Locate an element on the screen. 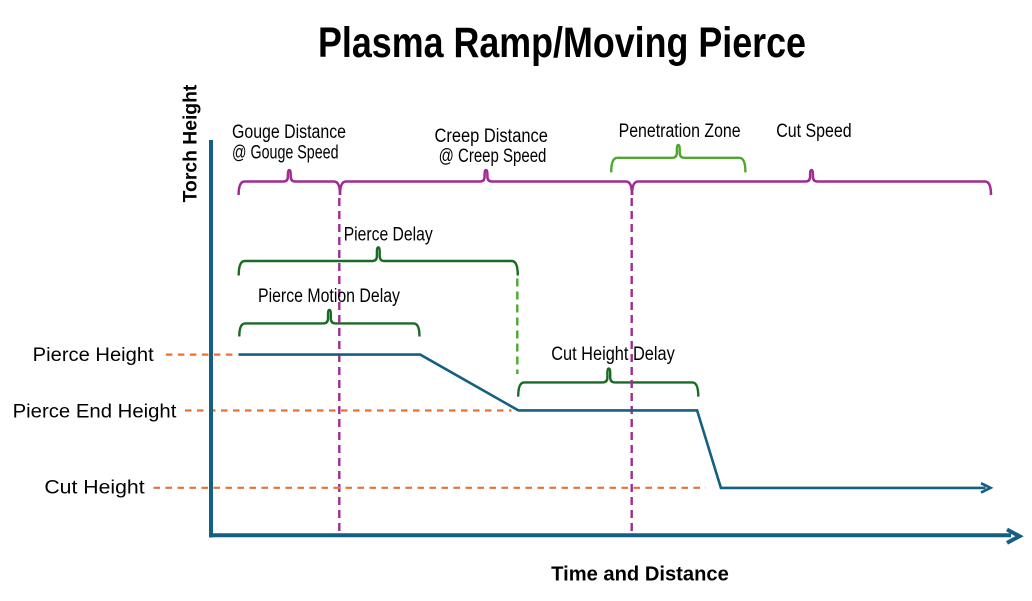  svg-text: Torch Height is located at coordinates (191, 143).